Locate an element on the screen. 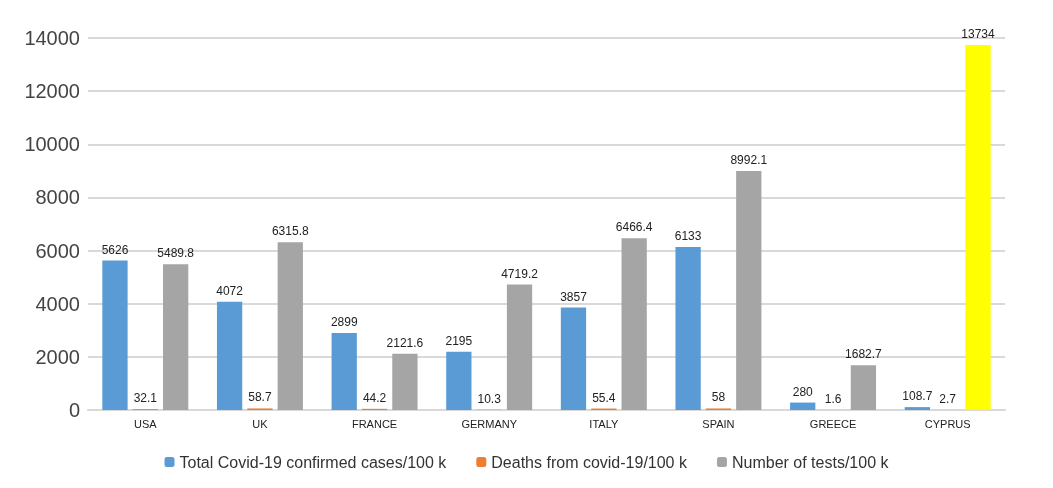  y-tick-label: 2000 is located at coordinates (57, 356).